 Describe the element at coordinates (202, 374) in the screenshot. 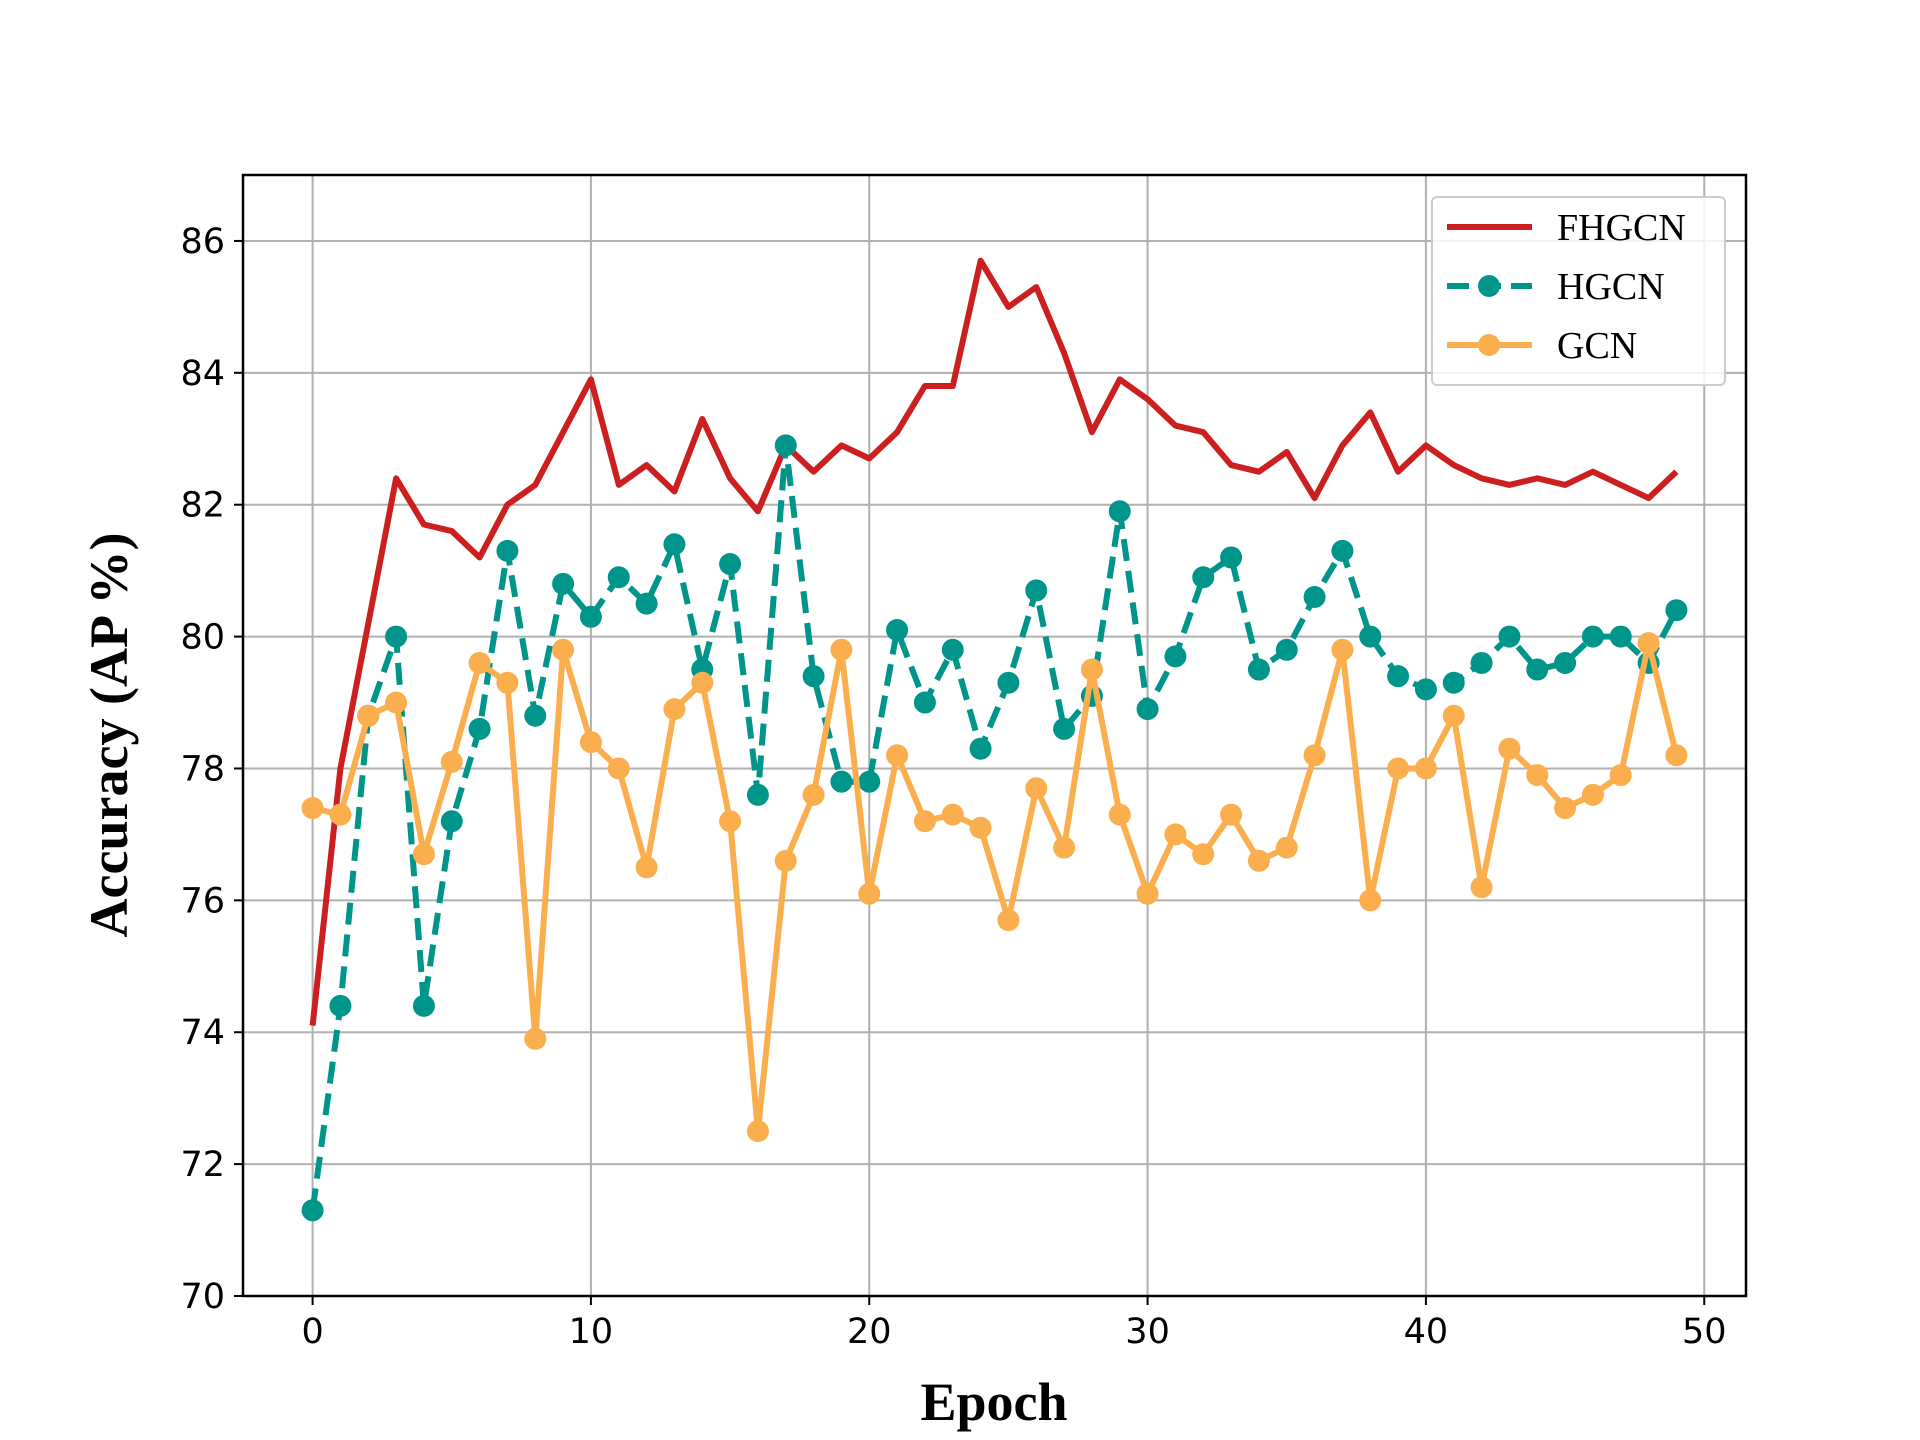

I see `y-tick-label: 84` at that location.